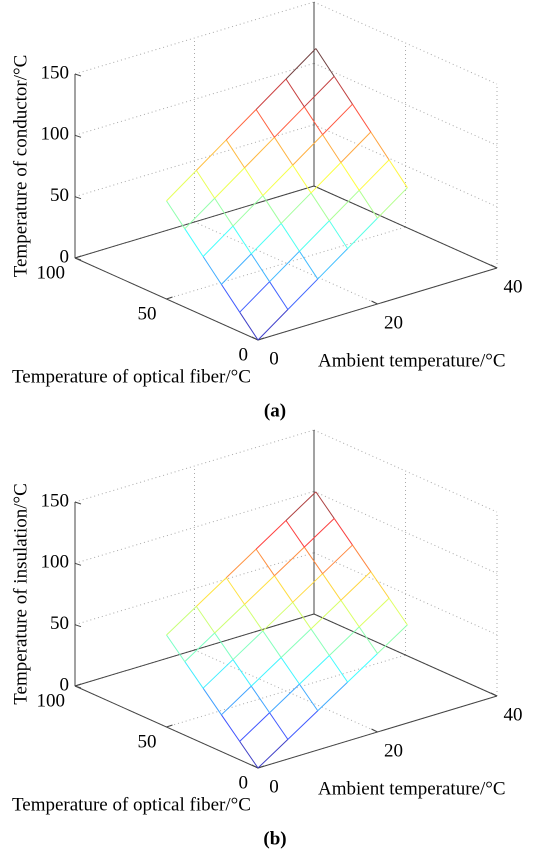 This screenshot has height=868, width=550. I want to click on z-tick-label: 0, so click(65, 684).